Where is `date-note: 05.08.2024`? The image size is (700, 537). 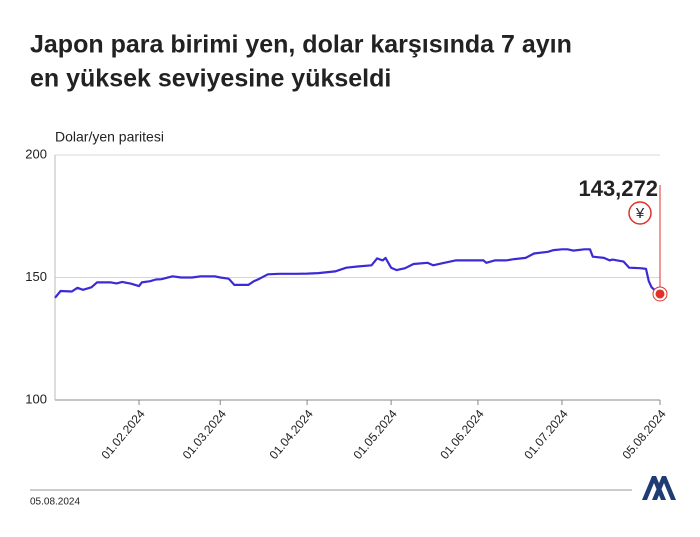
date-note: 05.08.2024 is located at coordinates (55, 502).